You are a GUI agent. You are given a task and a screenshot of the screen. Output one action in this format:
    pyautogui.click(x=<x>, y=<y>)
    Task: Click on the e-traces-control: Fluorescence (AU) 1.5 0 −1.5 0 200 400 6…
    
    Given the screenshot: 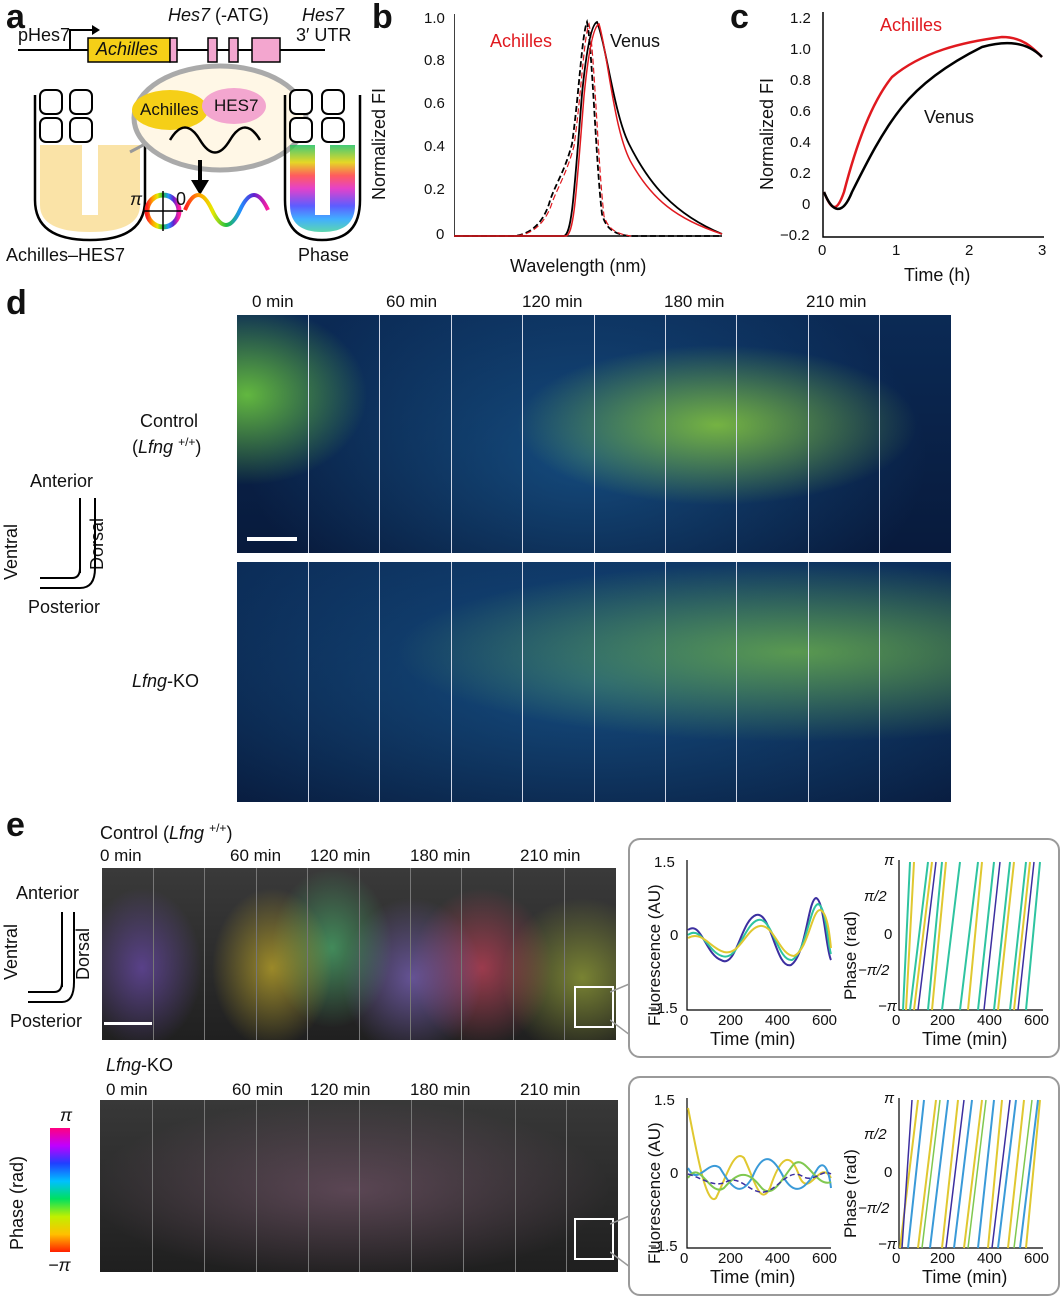 What is the action you would take?
    pyautogui.click(x=844, y=948)
    